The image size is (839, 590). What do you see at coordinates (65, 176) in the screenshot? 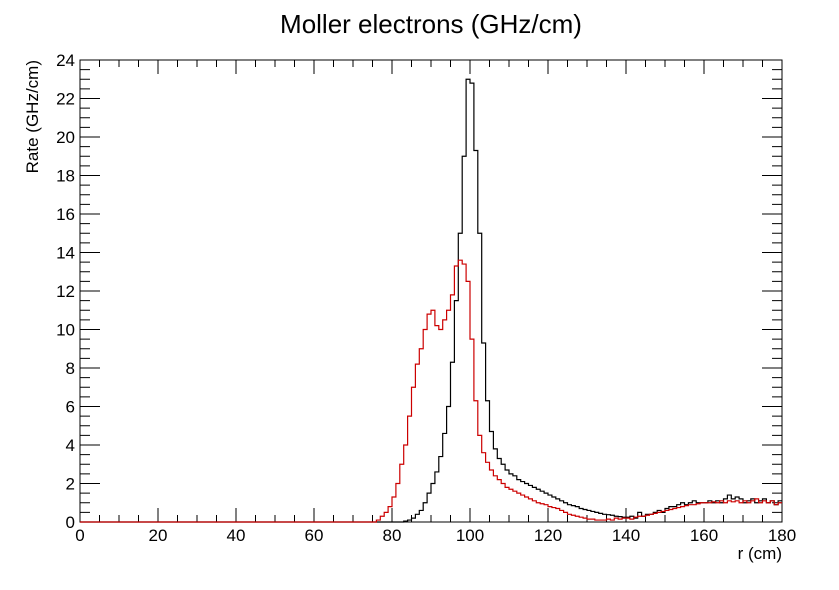
I see `y-tick-label: 18` at bounding box center [65, 176].